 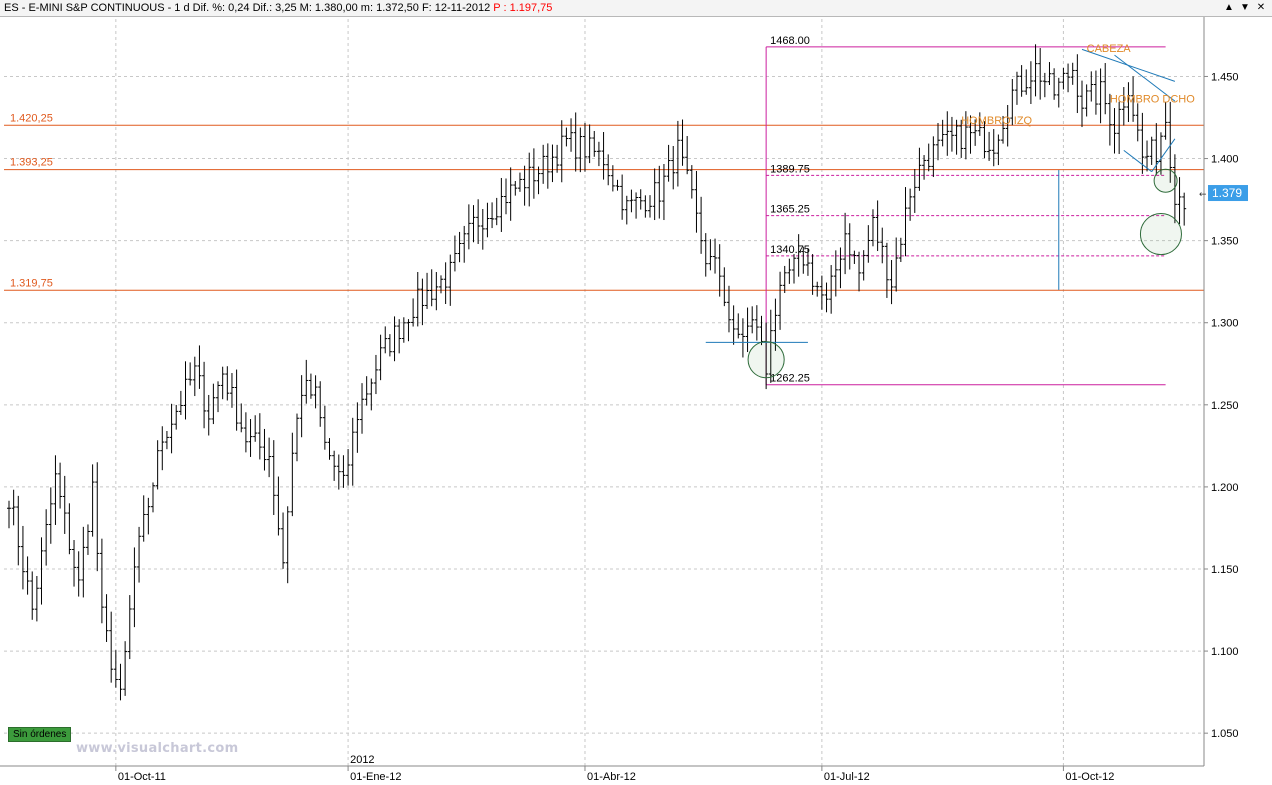 What do you see at coordinates (940, 195) in the screenshot?
I see `trendlines` at bounding box center [940, 195].